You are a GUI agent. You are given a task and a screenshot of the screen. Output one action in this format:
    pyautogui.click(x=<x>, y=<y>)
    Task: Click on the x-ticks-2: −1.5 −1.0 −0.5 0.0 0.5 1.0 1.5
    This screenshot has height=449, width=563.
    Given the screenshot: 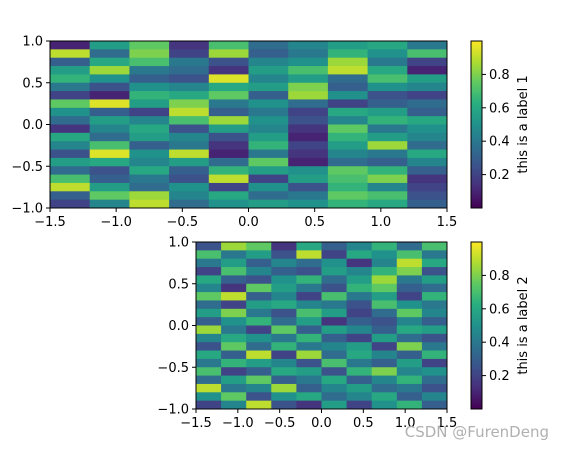 What is the action you would take?
    pyautogui.click(x=318, y=420)
    